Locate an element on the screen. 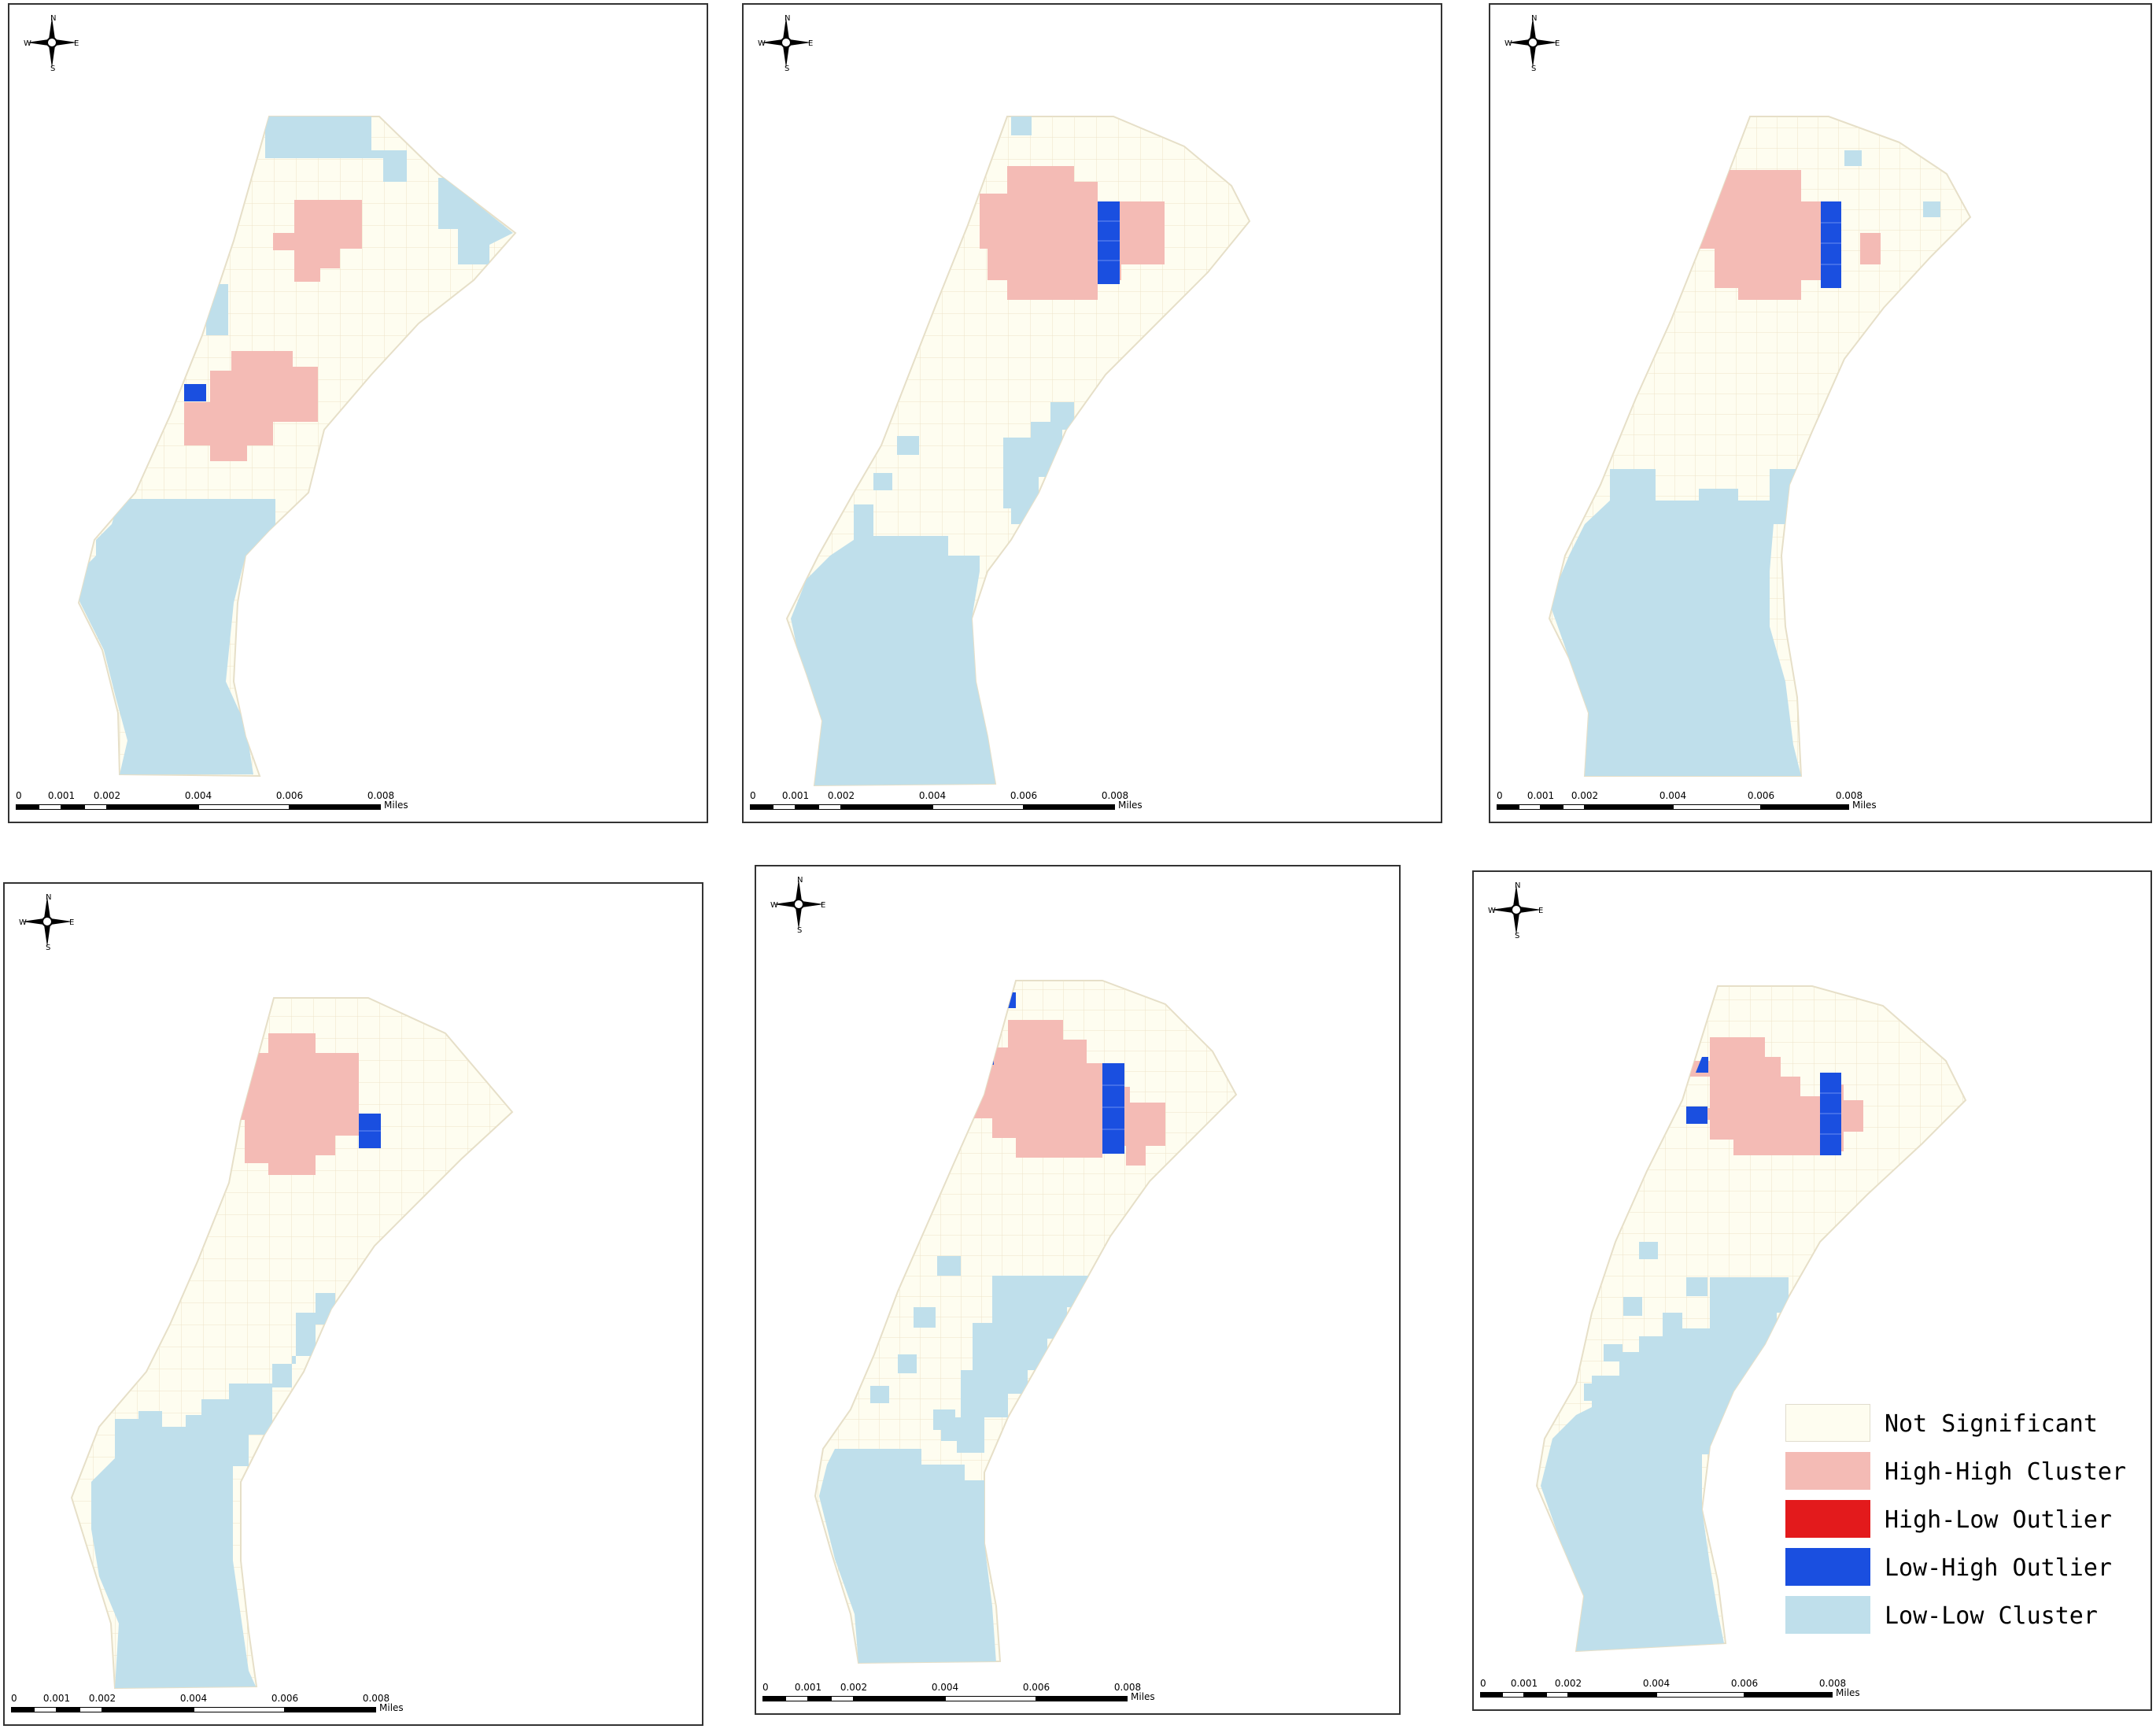 This screenshot has height=1729, width=2156. legend-item-not-significant: Not Significant is located at coordinates (1966, 1424).